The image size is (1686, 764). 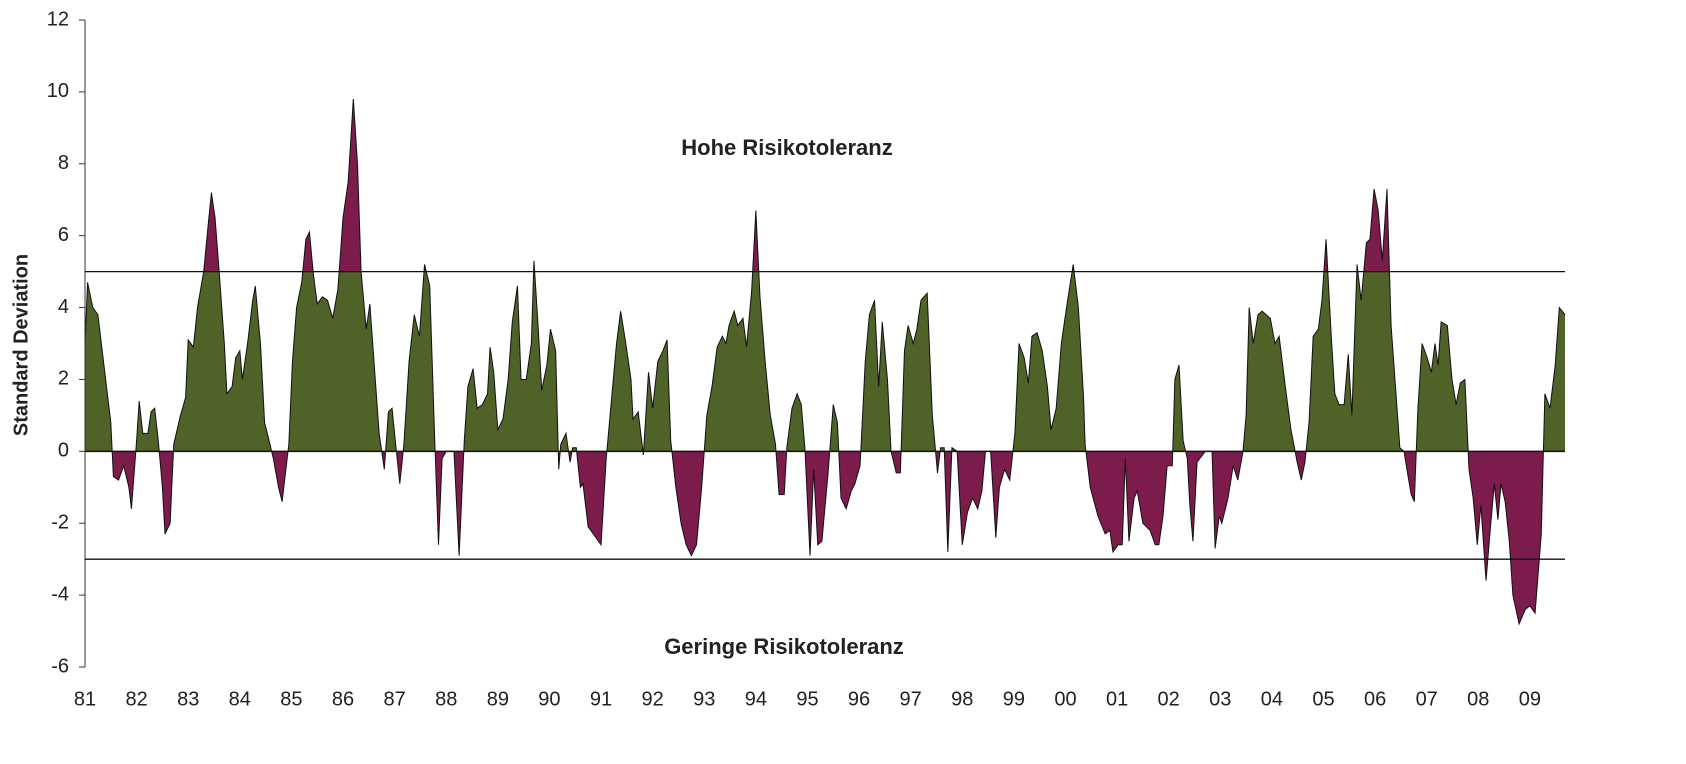 I want to click on y-tick-label: 4, so click(x=63, y=307).